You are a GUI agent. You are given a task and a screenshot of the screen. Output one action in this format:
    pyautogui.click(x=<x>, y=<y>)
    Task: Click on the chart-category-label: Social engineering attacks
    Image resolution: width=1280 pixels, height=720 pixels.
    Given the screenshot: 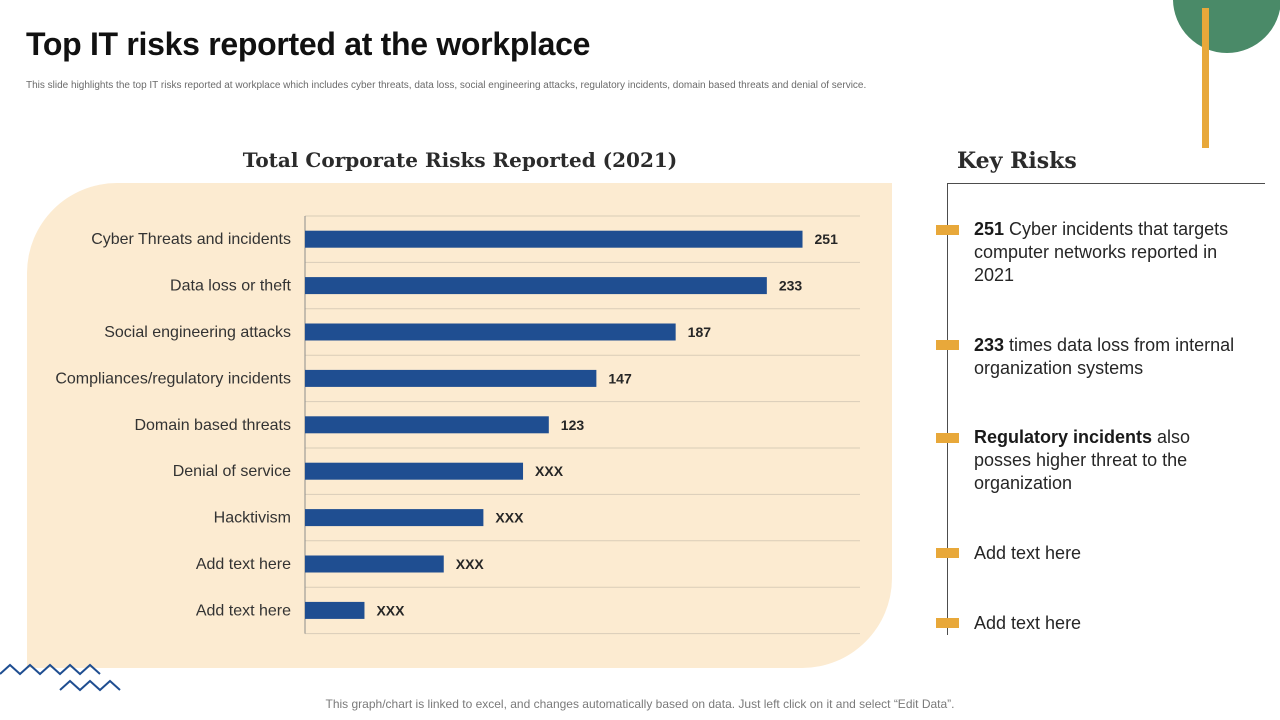 What is the action you would take?
    pyautogui.click(x=197, y=332)
    